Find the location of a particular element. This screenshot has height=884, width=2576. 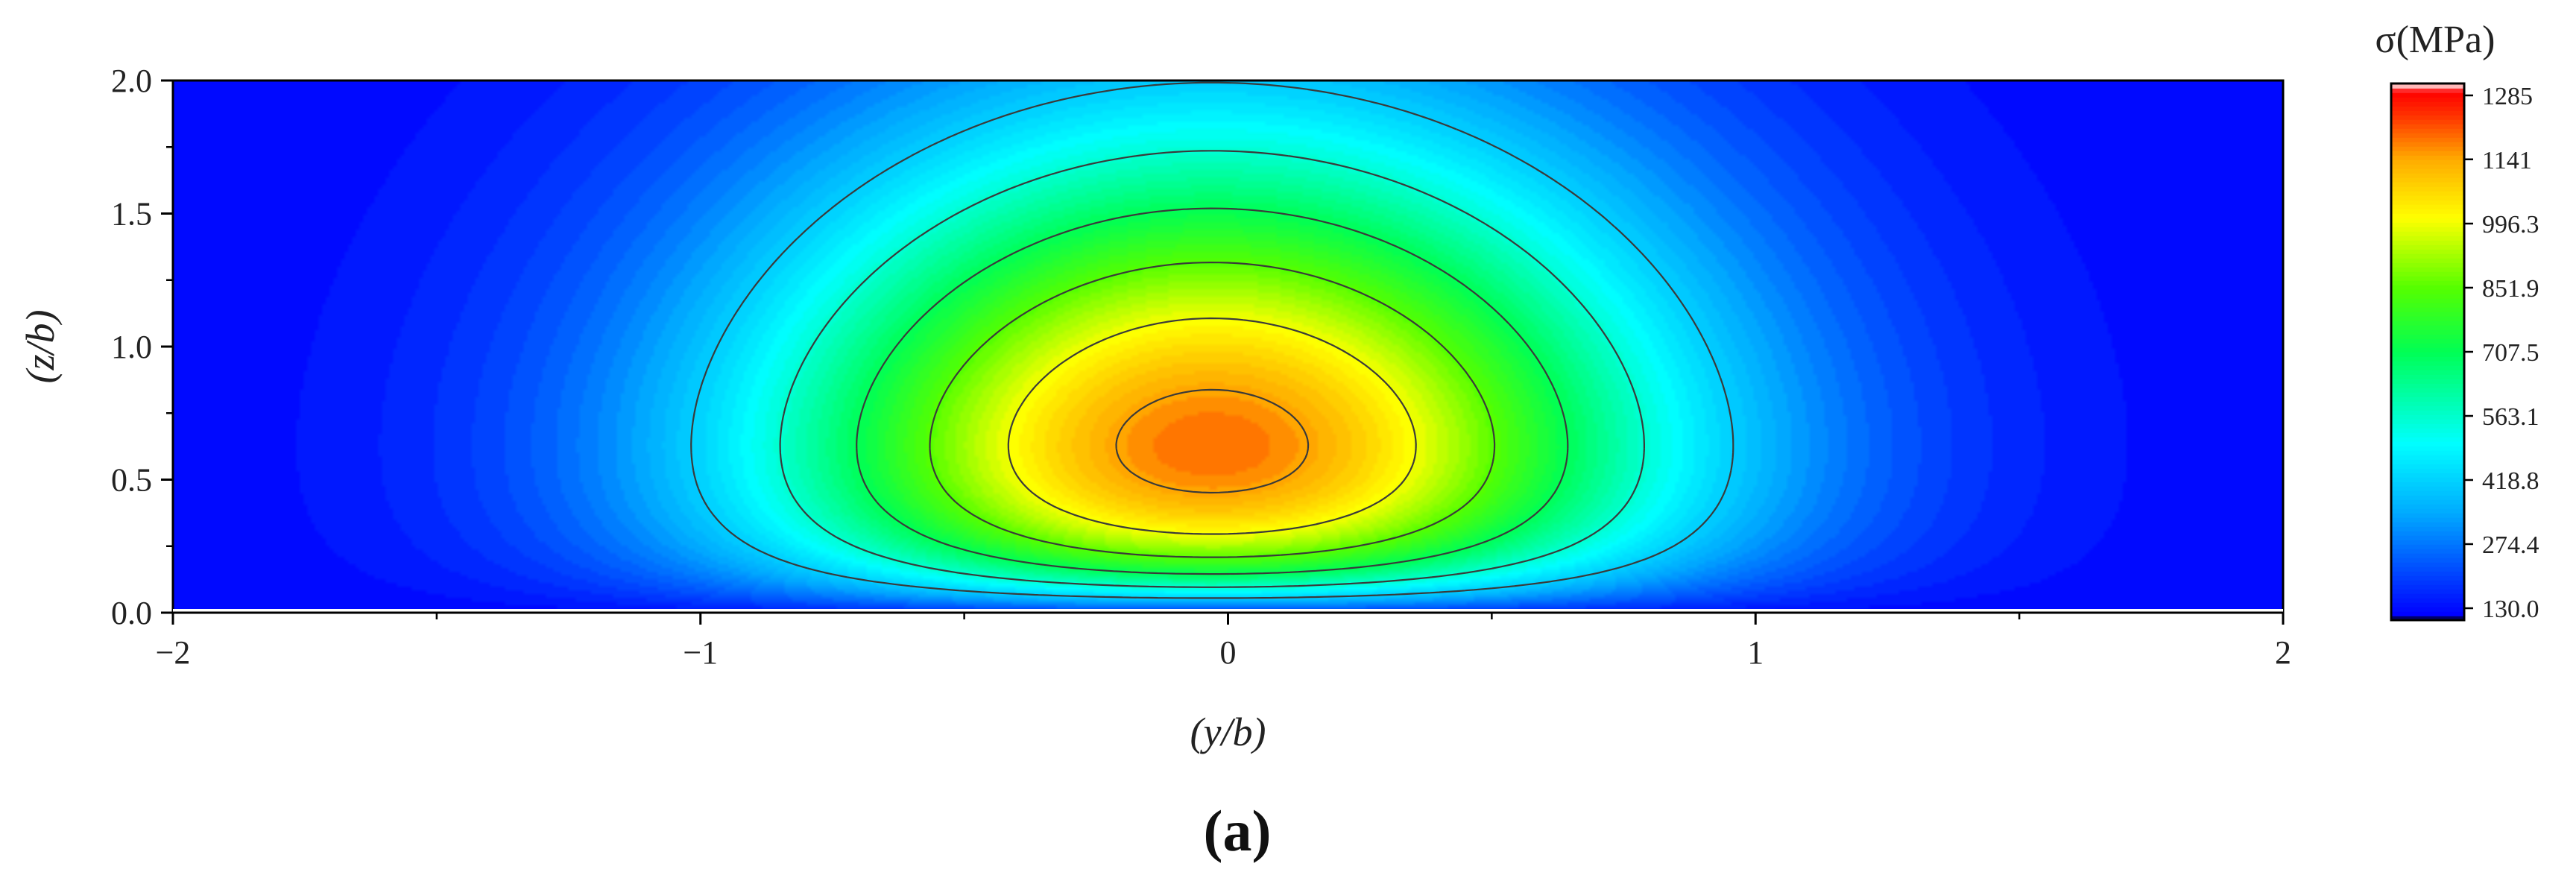

y-axis-label: (z/b) is located at coordinates (40, 347).